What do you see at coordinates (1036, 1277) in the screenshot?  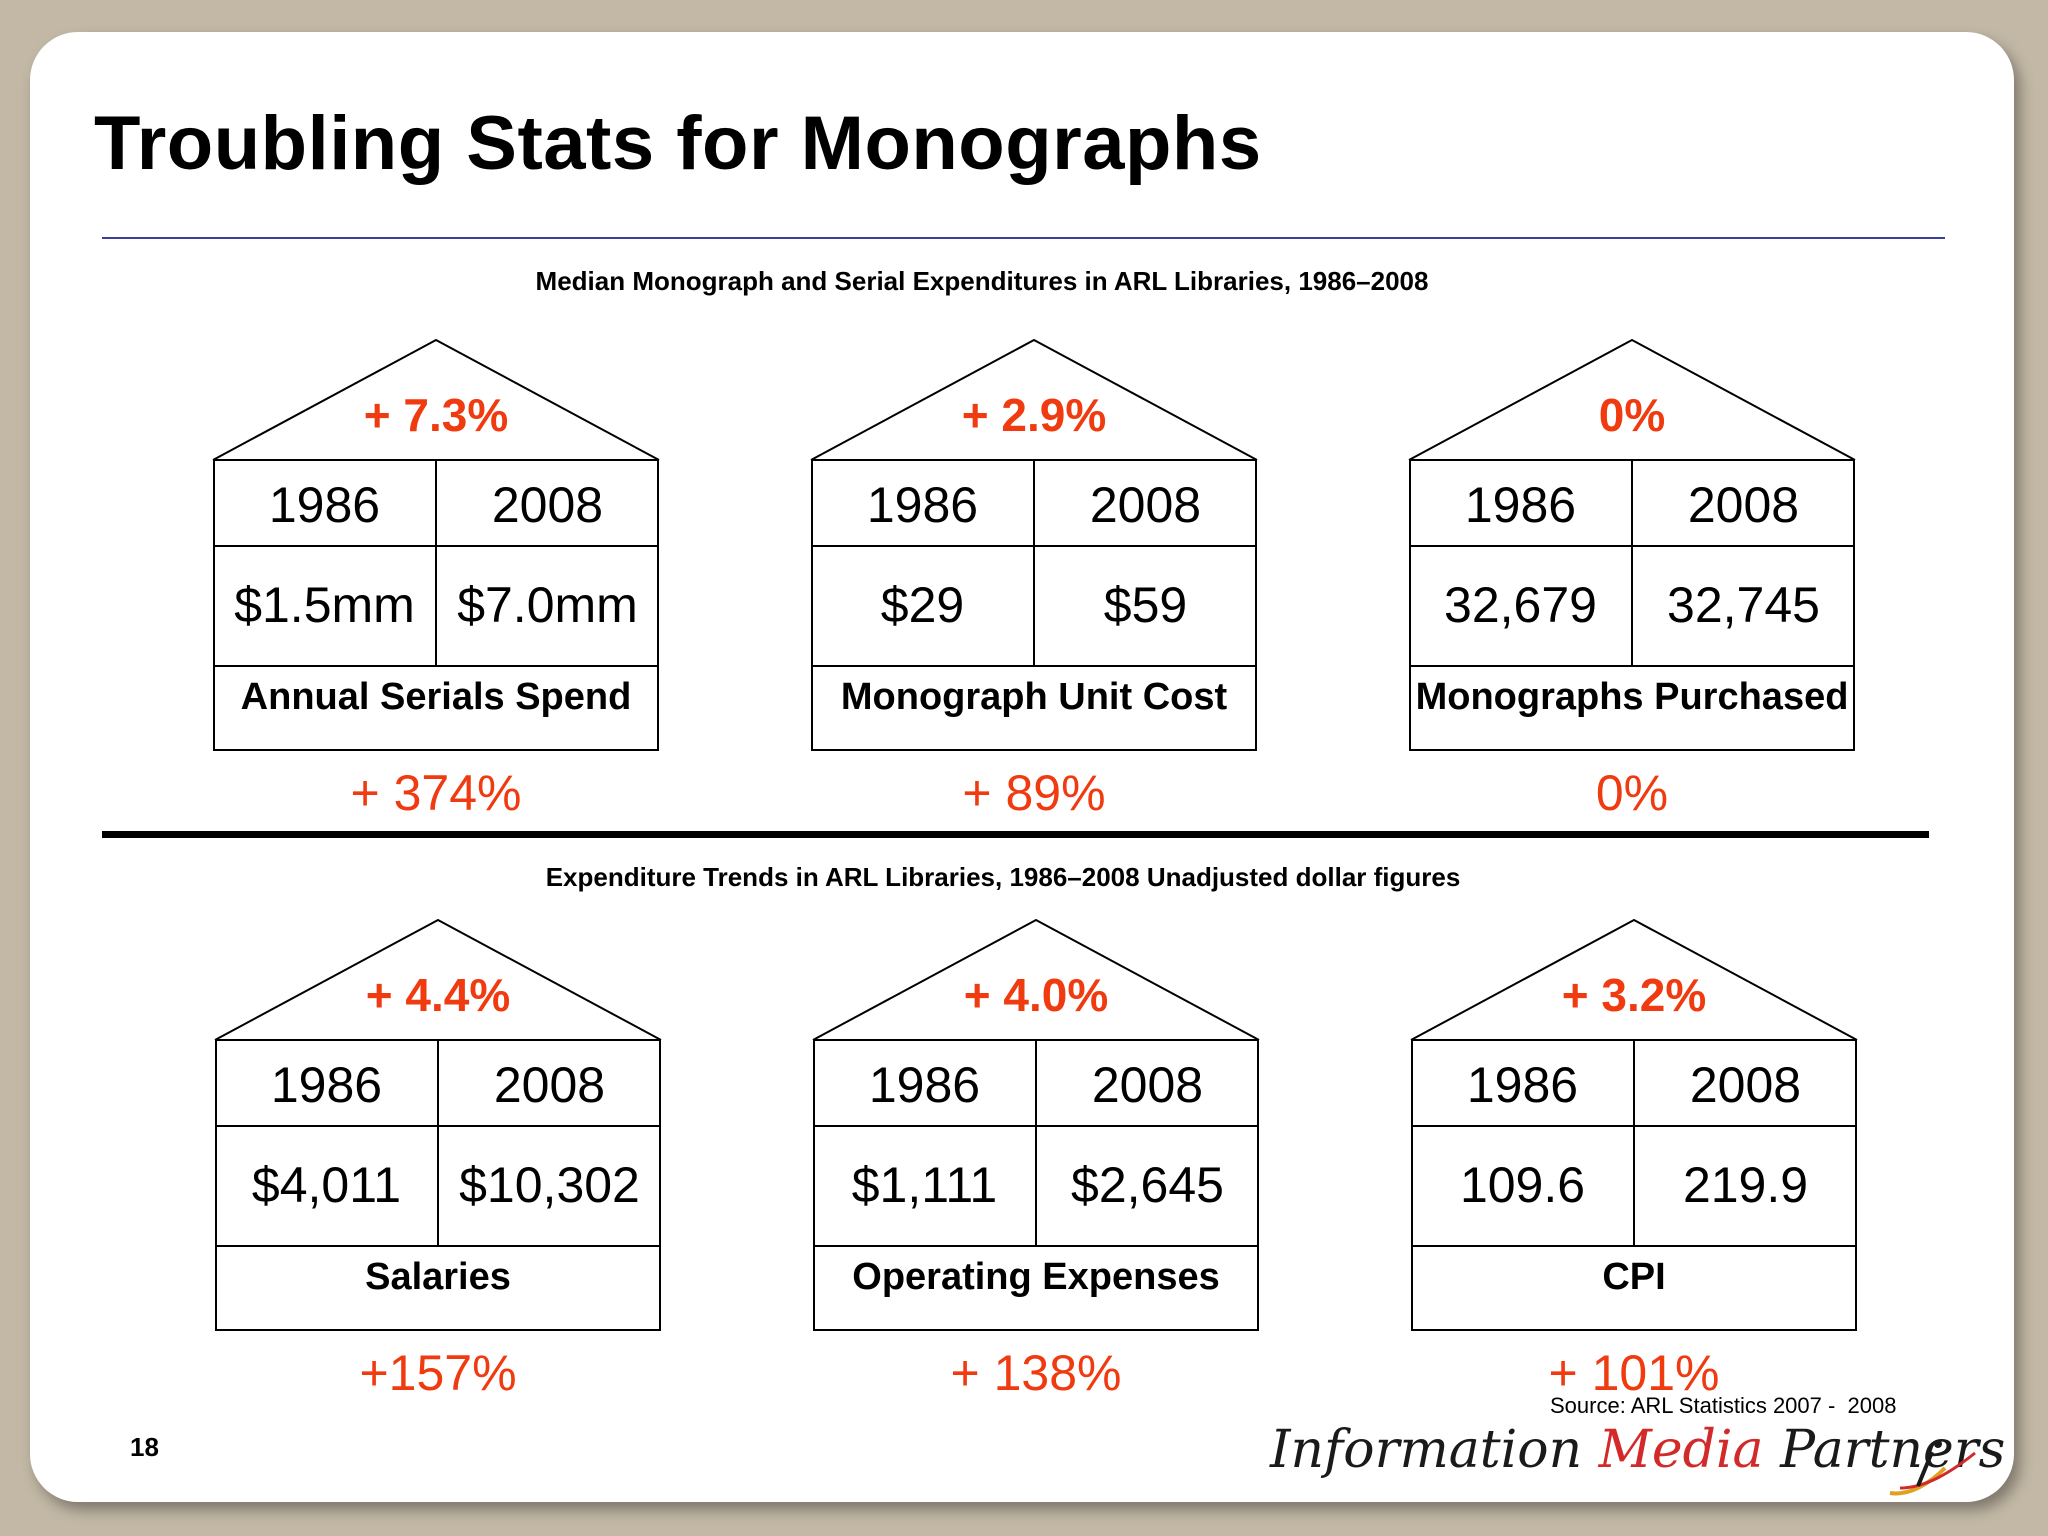 I see `metric-label: Operating Expenses` at bounding box center [1036, 1277].